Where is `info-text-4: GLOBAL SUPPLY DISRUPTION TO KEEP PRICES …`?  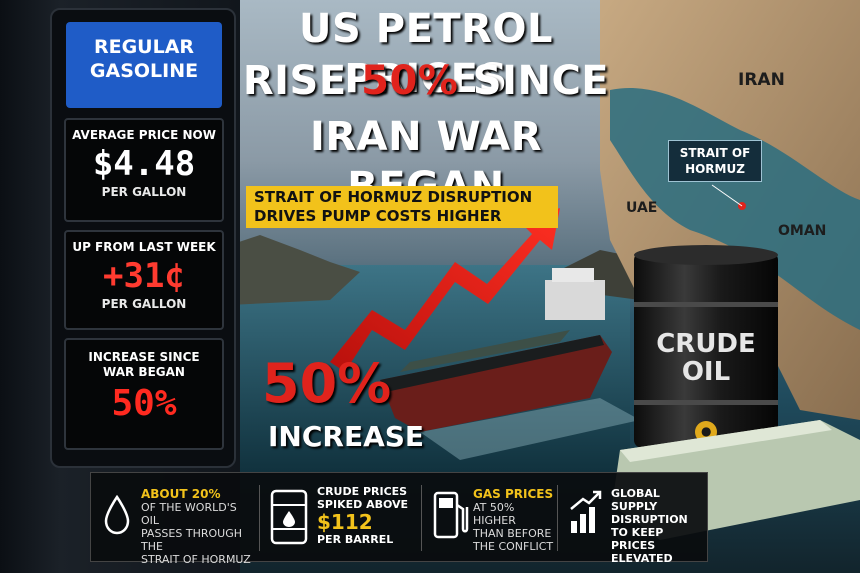
info-text-4: GLOBAL SUPPLY DISRUPTION TO KEEP PRICES … is located at coordinates (659, 526).